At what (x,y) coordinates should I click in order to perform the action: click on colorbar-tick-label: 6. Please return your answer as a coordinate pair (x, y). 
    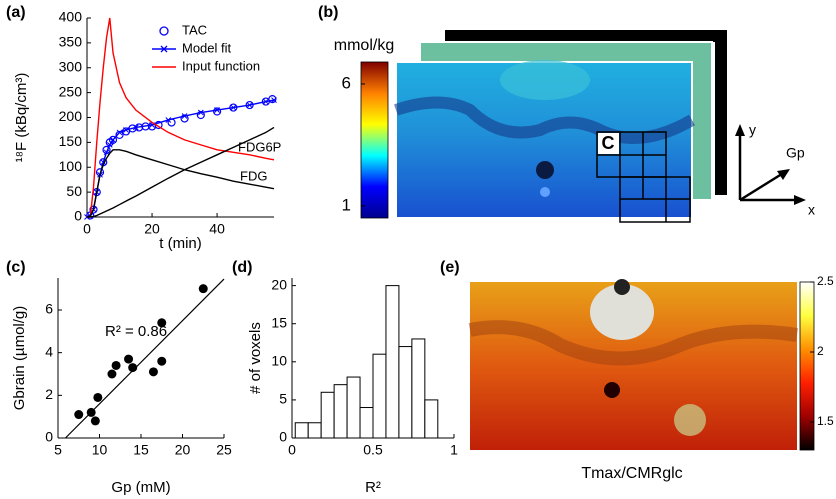
    Looking at the image, I should click on (346, 82).